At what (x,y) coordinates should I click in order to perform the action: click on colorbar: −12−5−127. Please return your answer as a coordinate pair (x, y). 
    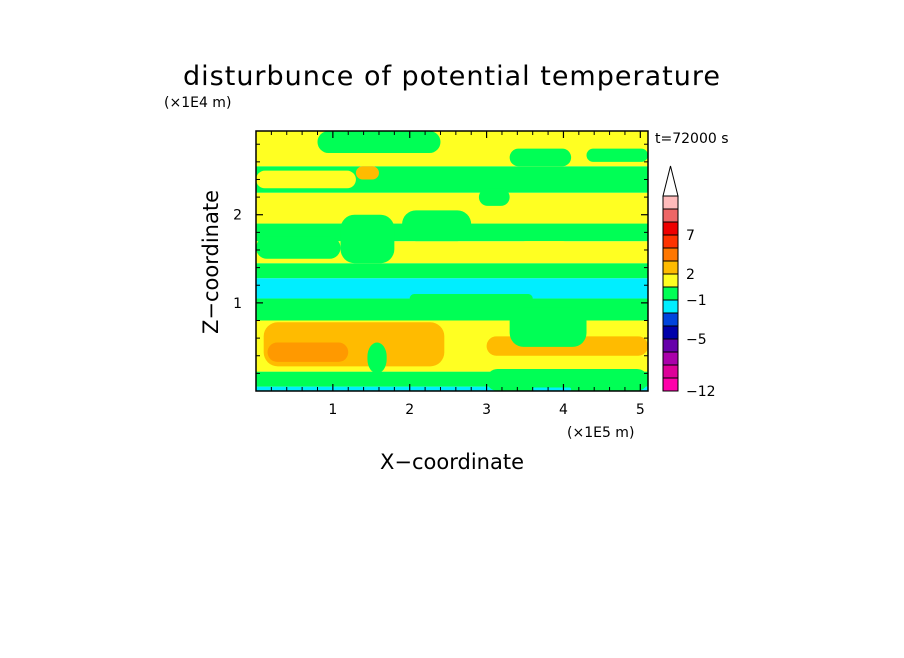
    Looking at the image, I should click on (689, 282).